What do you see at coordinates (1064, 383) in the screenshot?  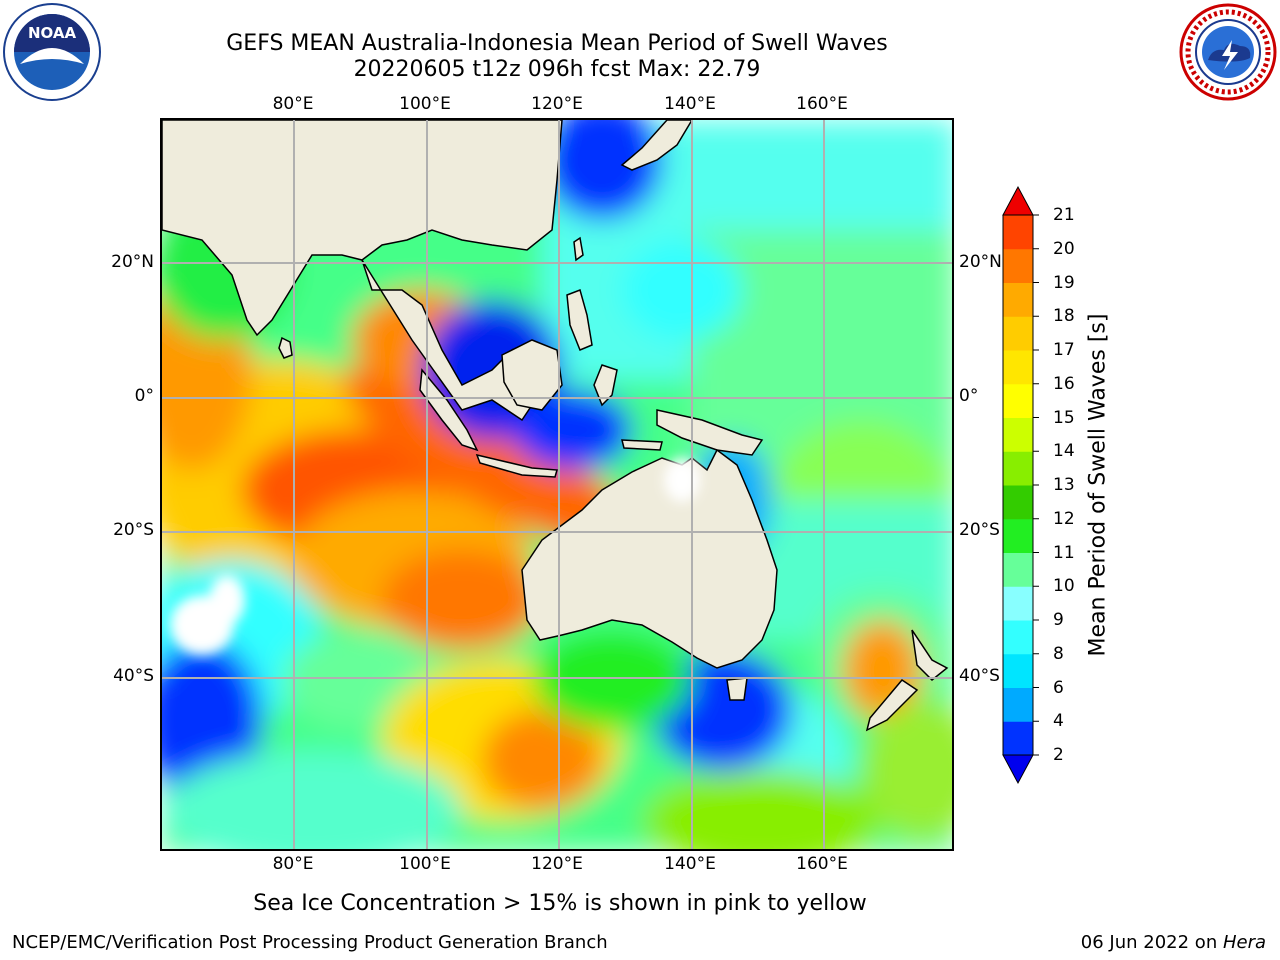 I see `colorbar-tick-label: 16` at bounding box center [1064, 383].